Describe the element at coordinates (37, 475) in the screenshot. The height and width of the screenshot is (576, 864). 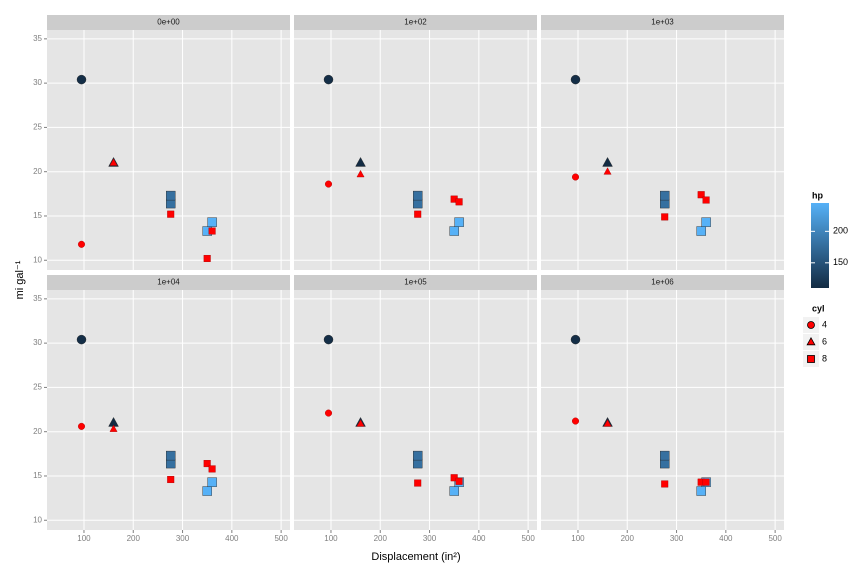
I see `y-tick-label: 15` at that location.